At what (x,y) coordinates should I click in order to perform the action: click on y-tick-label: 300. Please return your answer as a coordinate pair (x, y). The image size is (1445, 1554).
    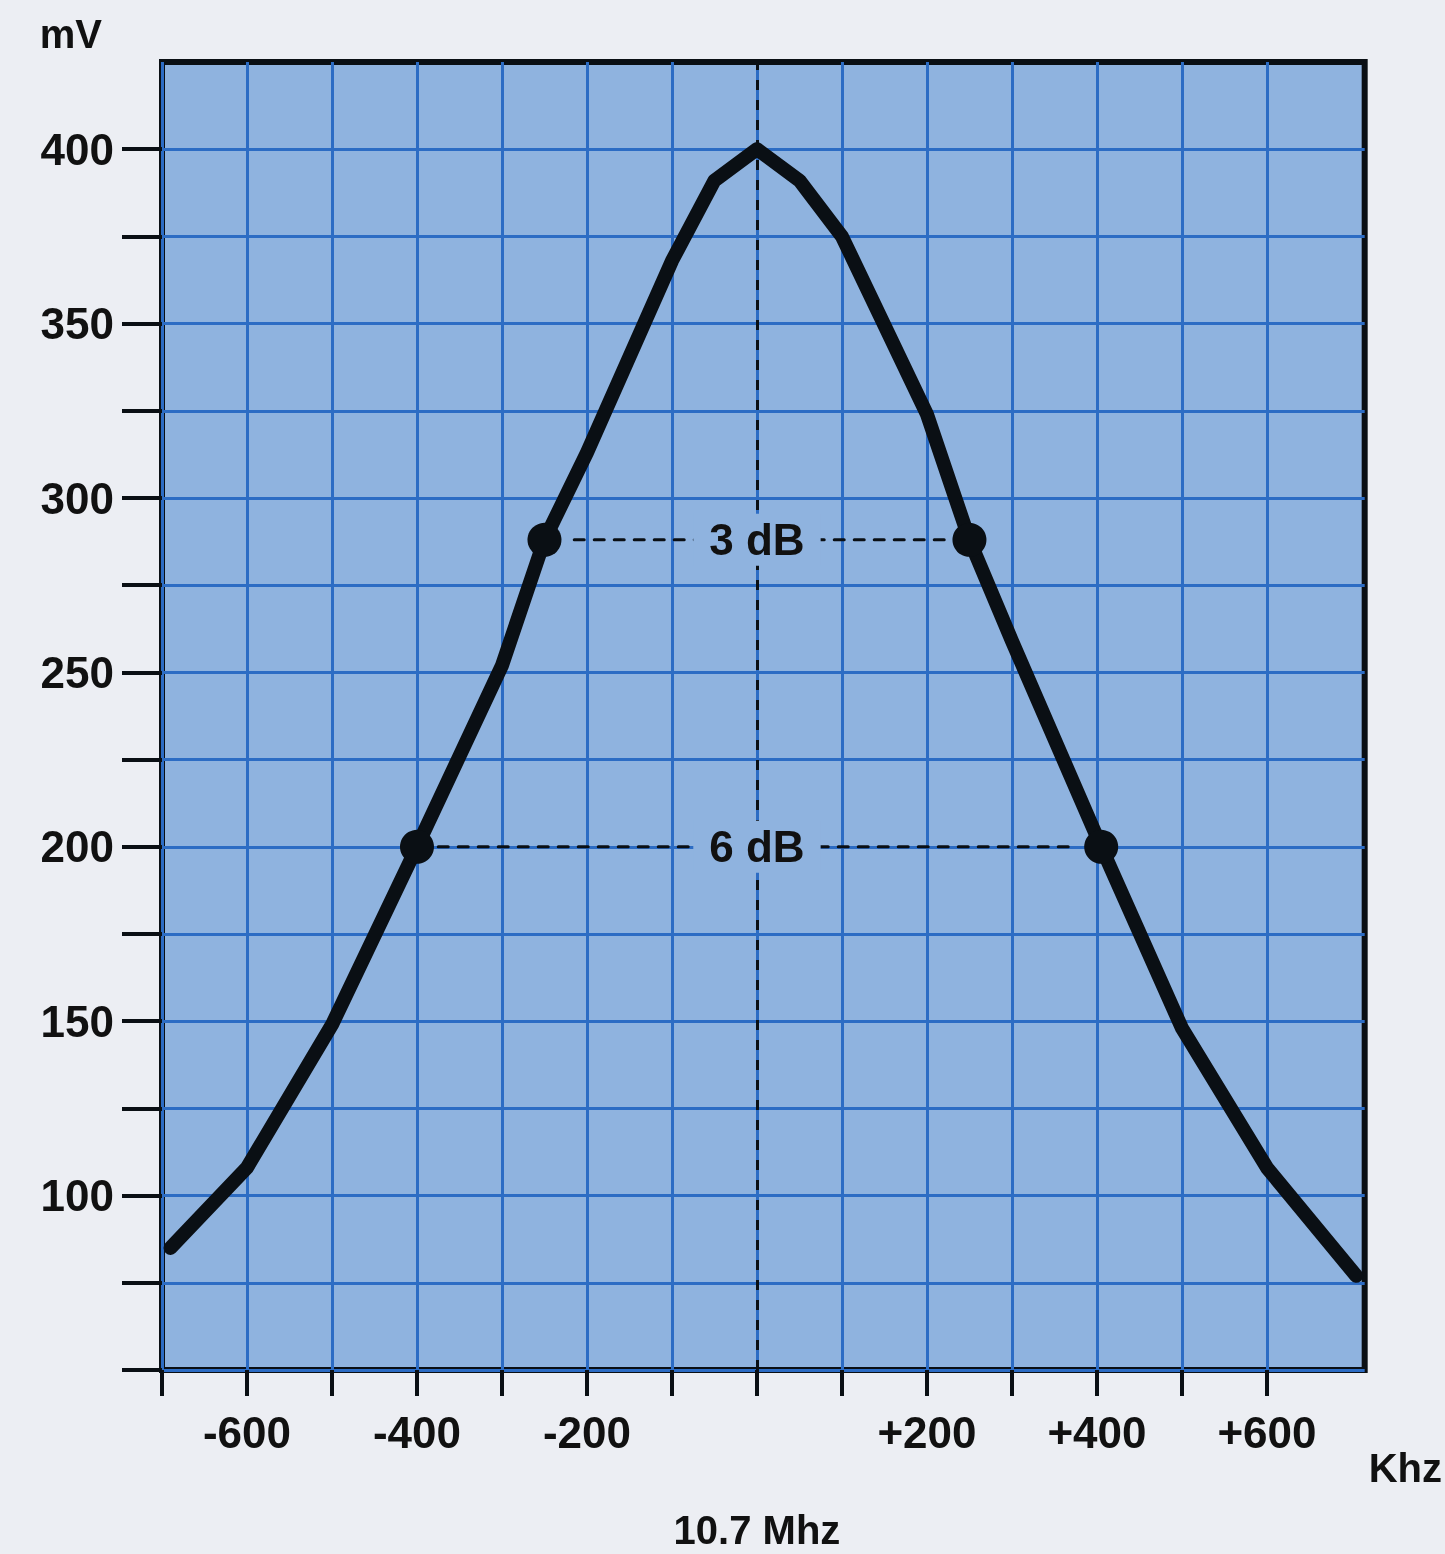
    Looking at the image, I should click on (77, 498).